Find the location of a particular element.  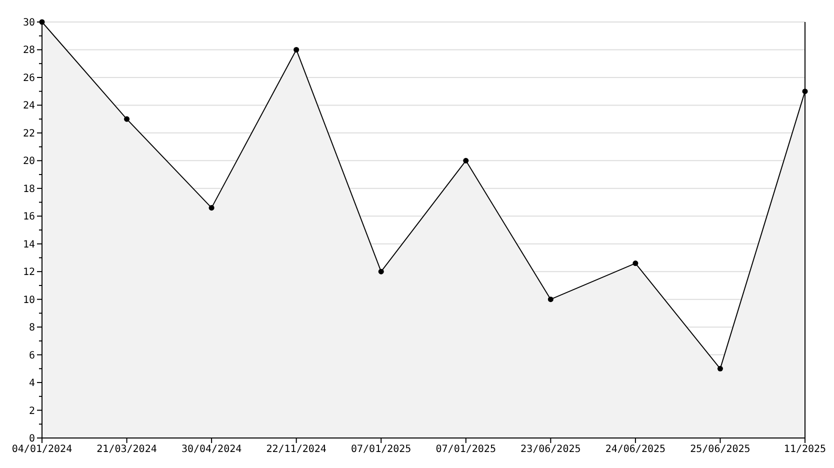

y-tick-label: 10 is located at coordinates (28, 300).